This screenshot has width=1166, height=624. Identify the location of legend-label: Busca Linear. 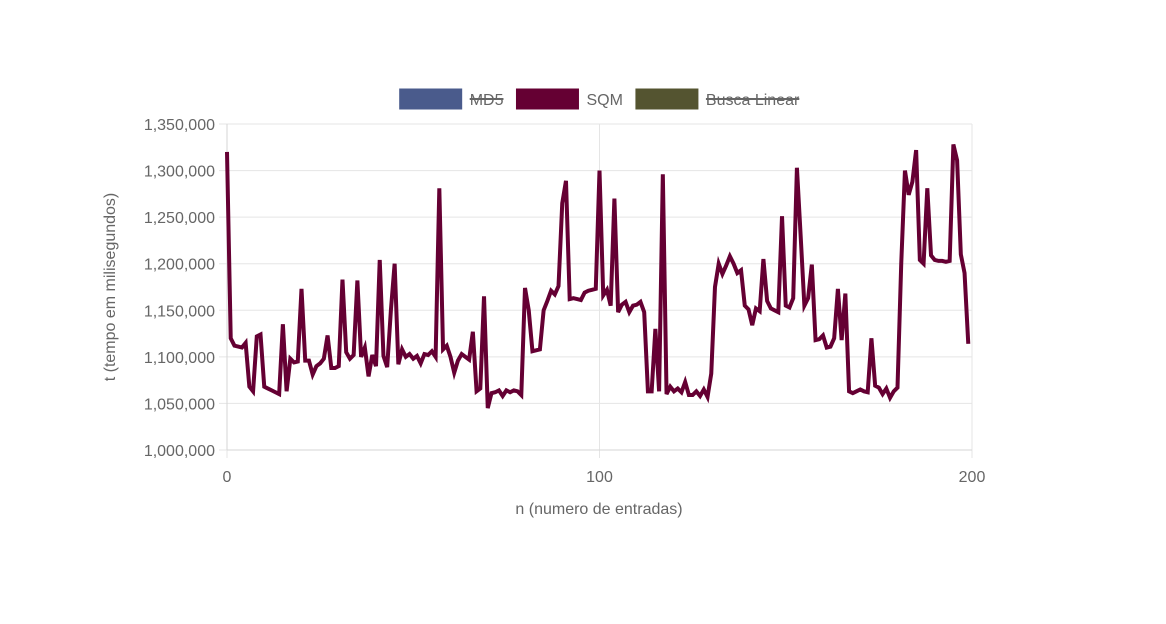
(753, 100).